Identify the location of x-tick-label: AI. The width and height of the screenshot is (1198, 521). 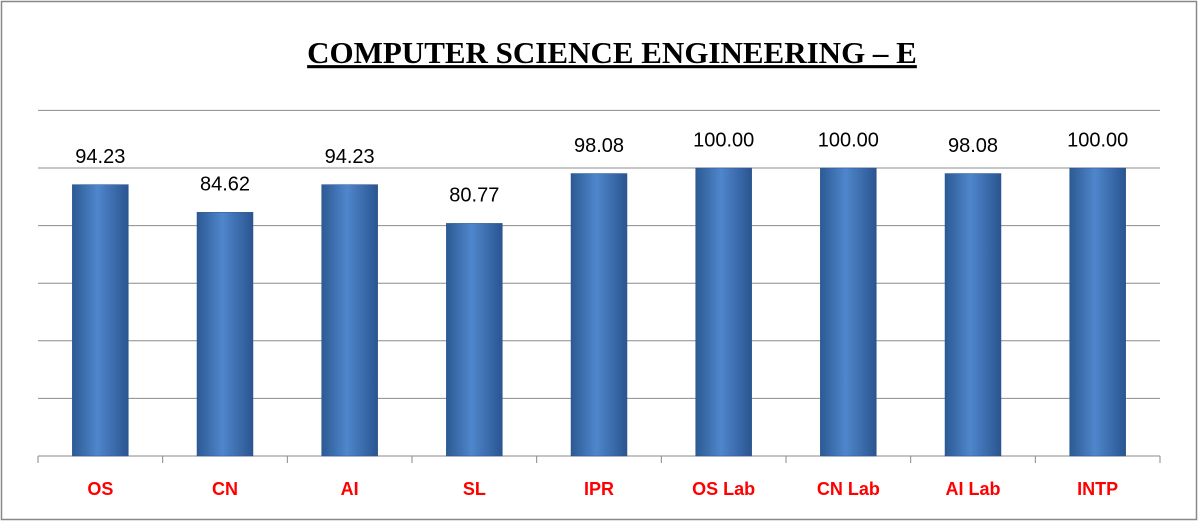
(350, 489).